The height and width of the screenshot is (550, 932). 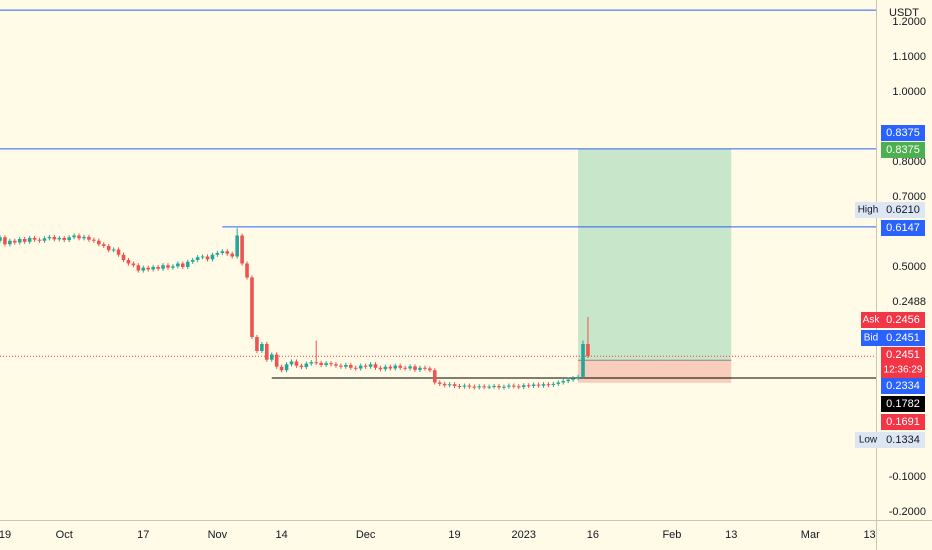 I want to click on stop-zone, so click(x=655, y=371).